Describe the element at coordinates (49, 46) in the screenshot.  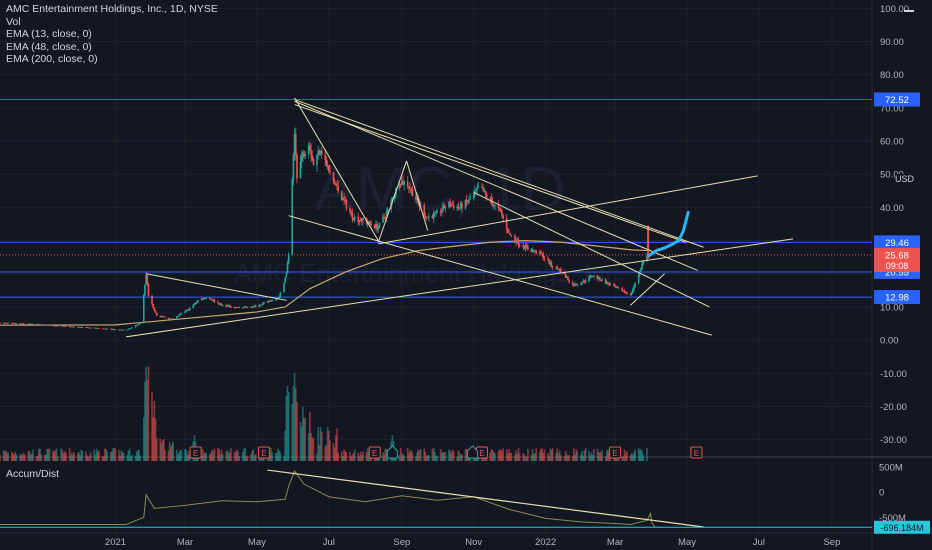
I see `indicator-ema-48: EMA (48, close, 0)` at that location.